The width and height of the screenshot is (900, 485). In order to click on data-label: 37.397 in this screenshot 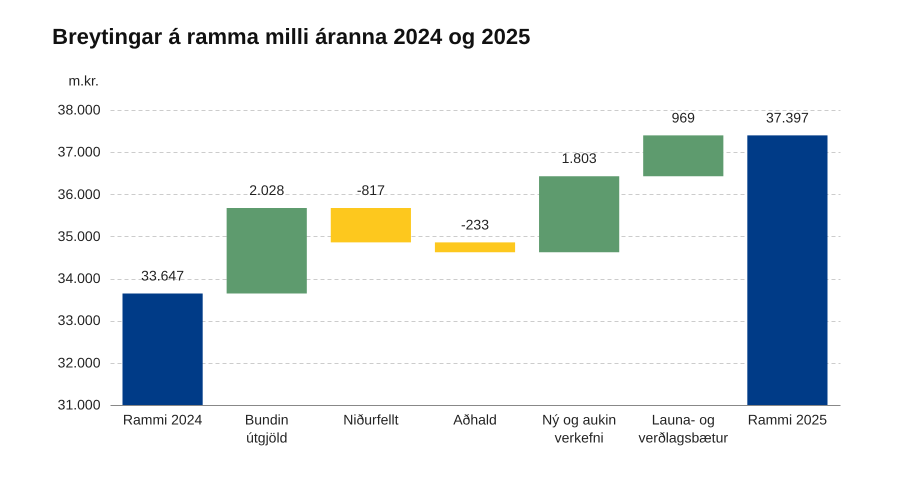, I will do `click(788, 117)`.